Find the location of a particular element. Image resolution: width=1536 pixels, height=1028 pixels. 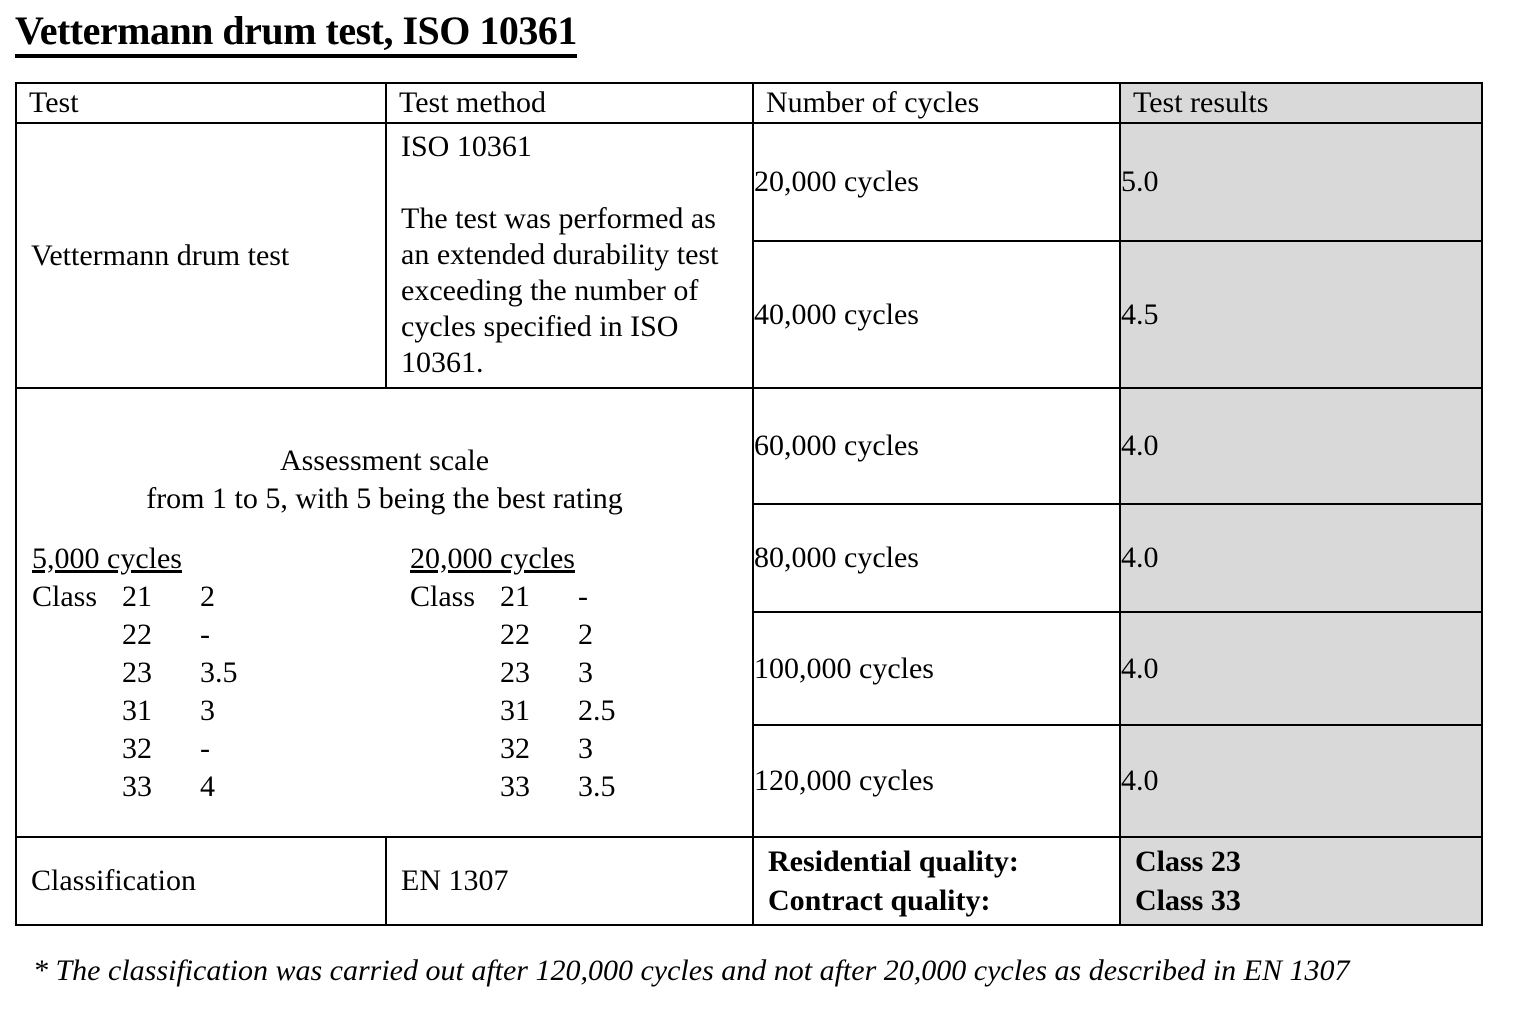

col-header-number-of-cycles: Number of cycles is located at coordinates (936, 103).